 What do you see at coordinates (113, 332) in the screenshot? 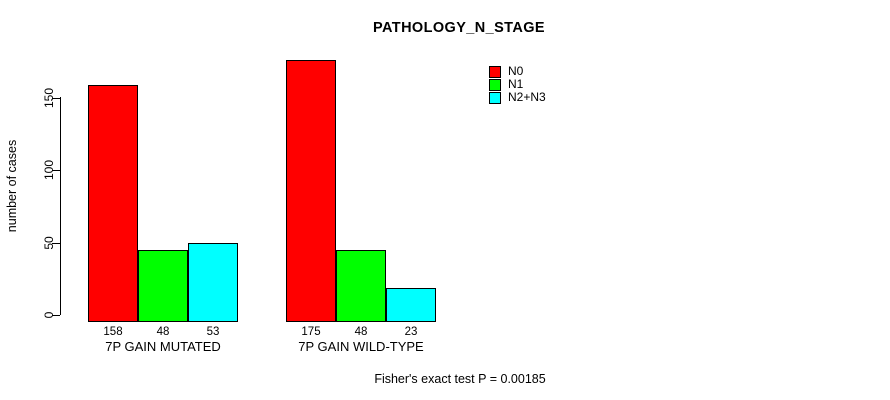
I see `bar-value-label: 158` at bounding box center [113, 332].